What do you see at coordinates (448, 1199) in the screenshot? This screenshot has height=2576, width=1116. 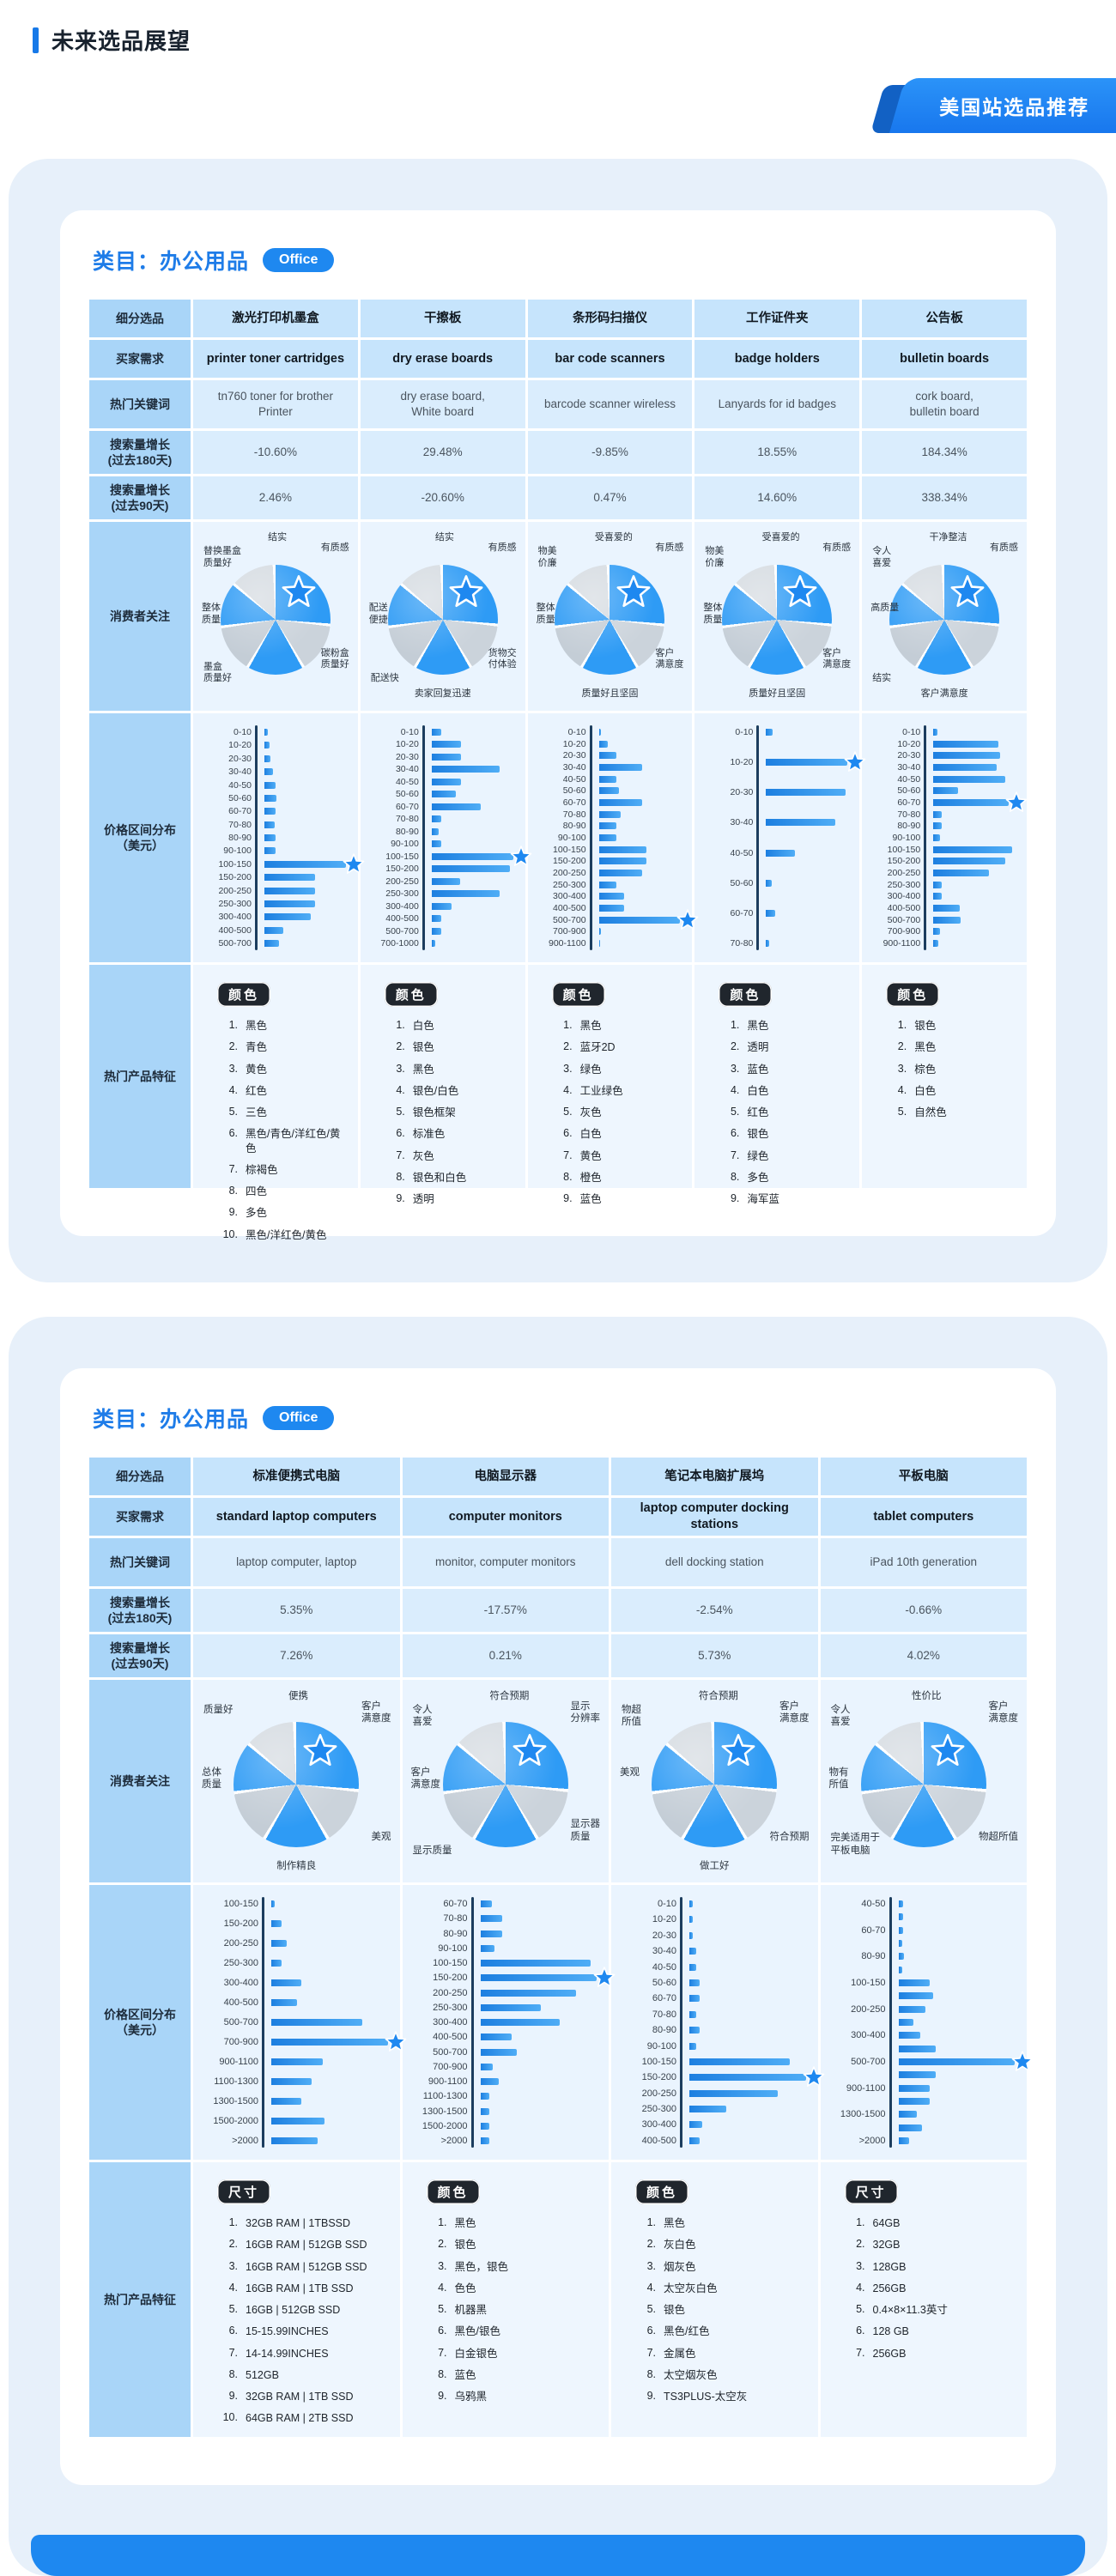 I see `feature-item: 9. 透明` at bounding box center [448, 1199].